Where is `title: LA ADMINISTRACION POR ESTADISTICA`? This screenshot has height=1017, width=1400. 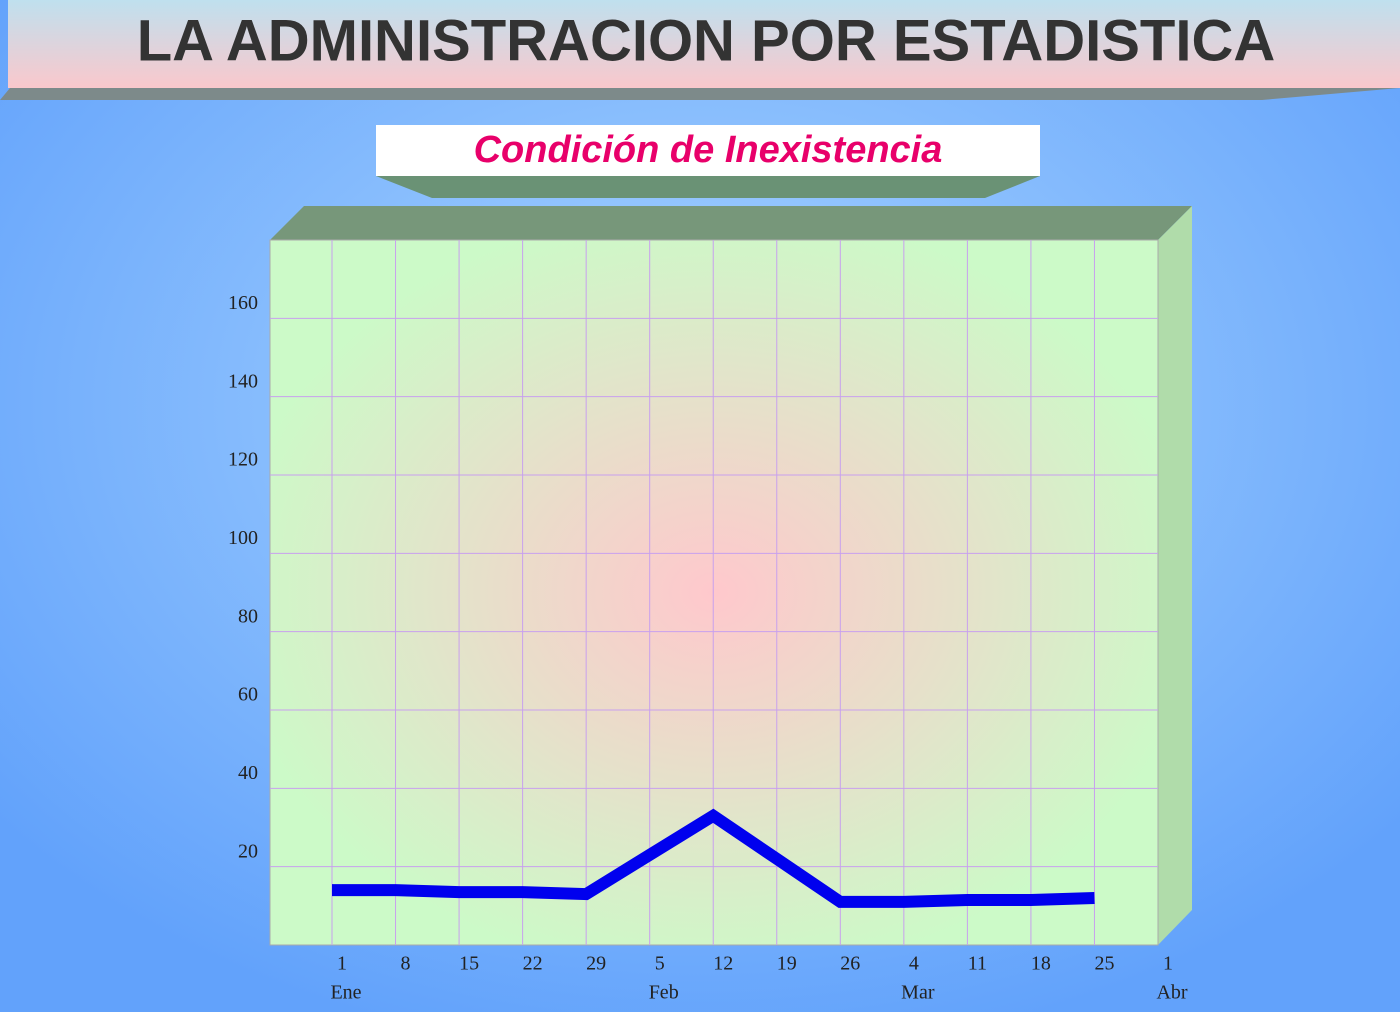
title: LA ADMINISTRACION POR ESTADISTICA is located at coordinates (706, 40).